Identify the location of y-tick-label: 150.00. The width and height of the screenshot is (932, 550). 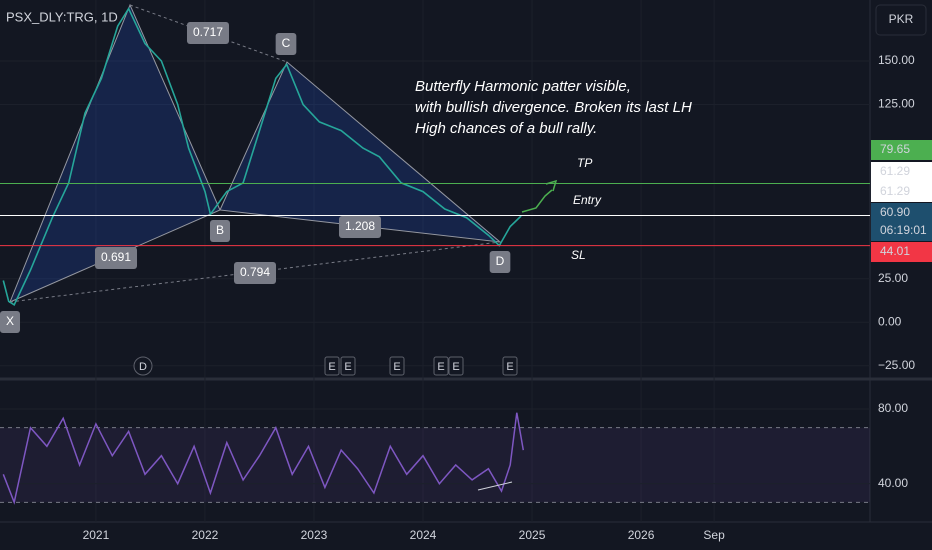
(896, 60).